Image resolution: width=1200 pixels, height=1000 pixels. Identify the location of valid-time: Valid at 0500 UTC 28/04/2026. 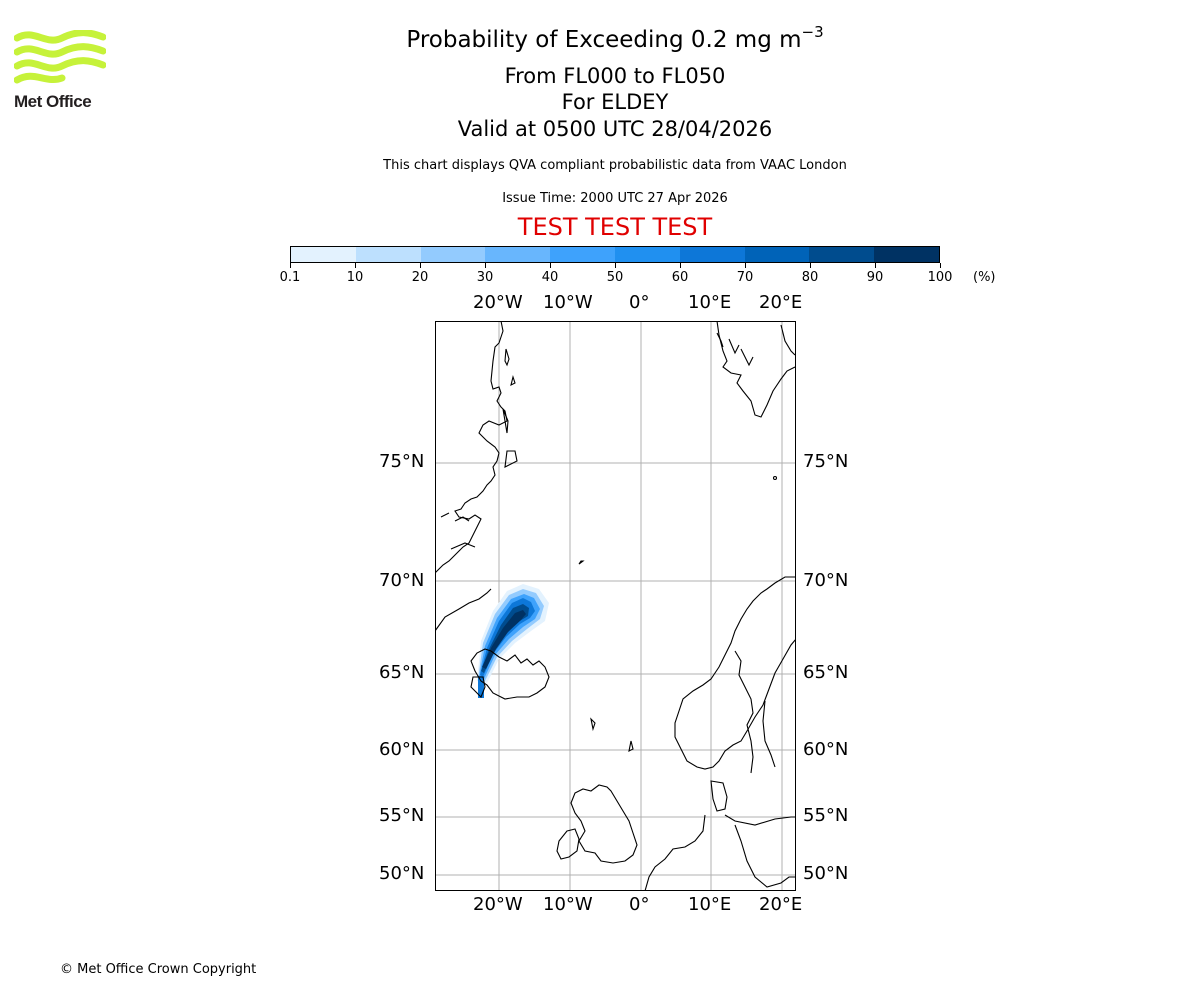
(615, 129).